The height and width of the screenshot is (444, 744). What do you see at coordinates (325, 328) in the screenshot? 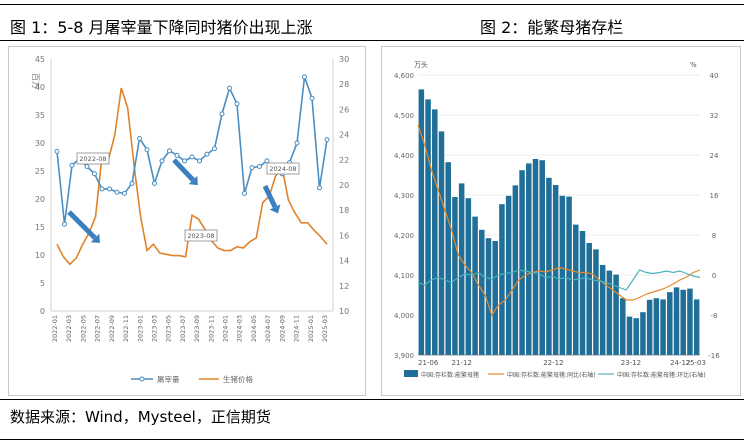
I see `x-tick-label: 2025-03` at bounding box center [325, 328].